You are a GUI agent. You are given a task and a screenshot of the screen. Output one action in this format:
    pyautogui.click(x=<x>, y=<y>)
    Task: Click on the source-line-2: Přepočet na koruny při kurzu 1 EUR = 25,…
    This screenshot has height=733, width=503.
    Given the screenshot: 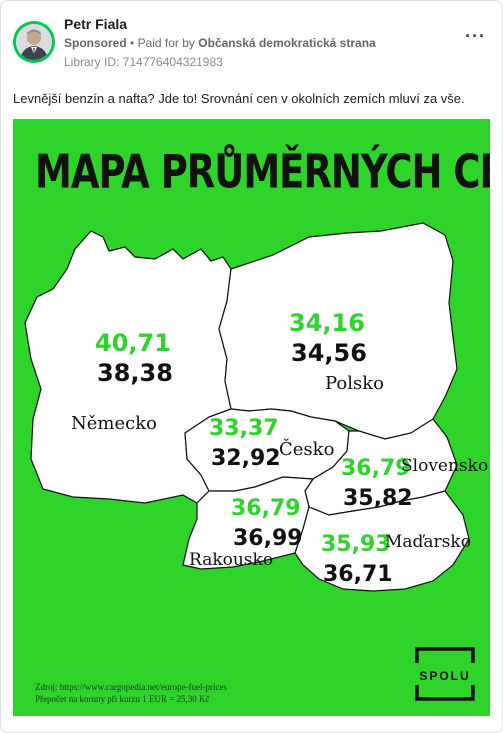 What is the action you would take?
    pyautogui.click(x=122, y=699)
    